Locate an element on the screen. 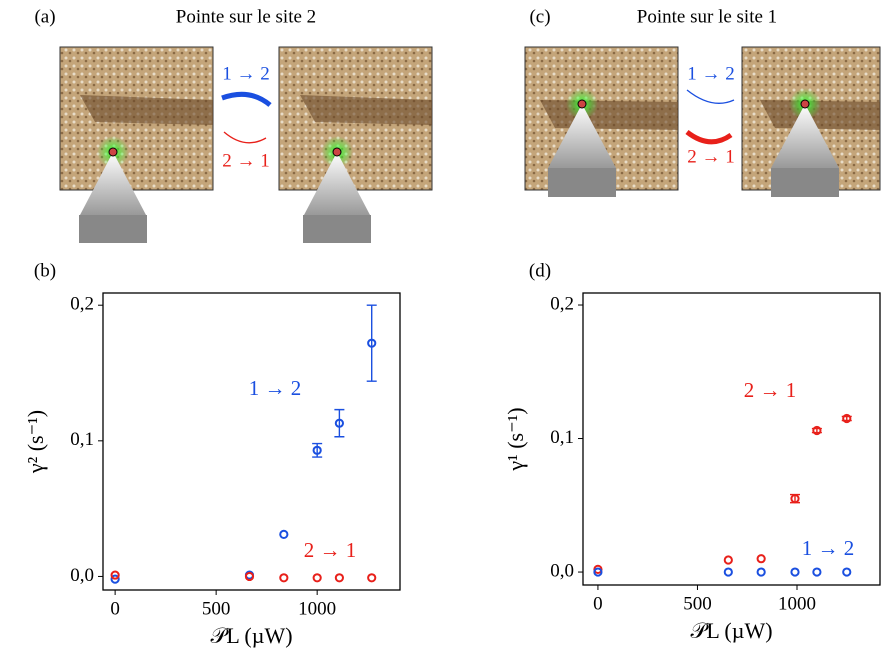  panel-title: Pointe sur le site 2 is located at coordinates (246, 16).